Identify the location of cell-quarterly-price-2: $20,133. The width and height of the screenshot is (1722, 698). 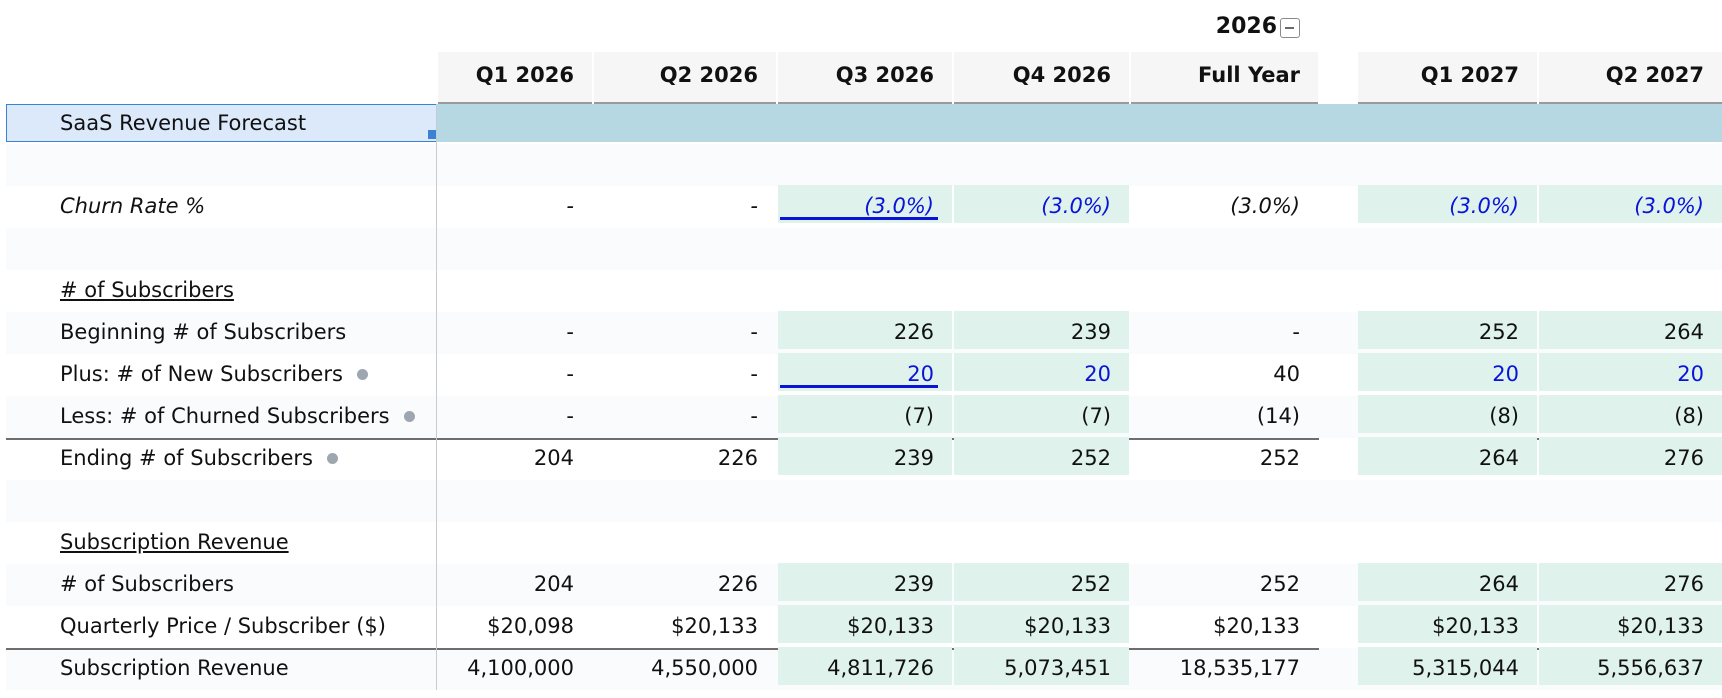
(890, 626).